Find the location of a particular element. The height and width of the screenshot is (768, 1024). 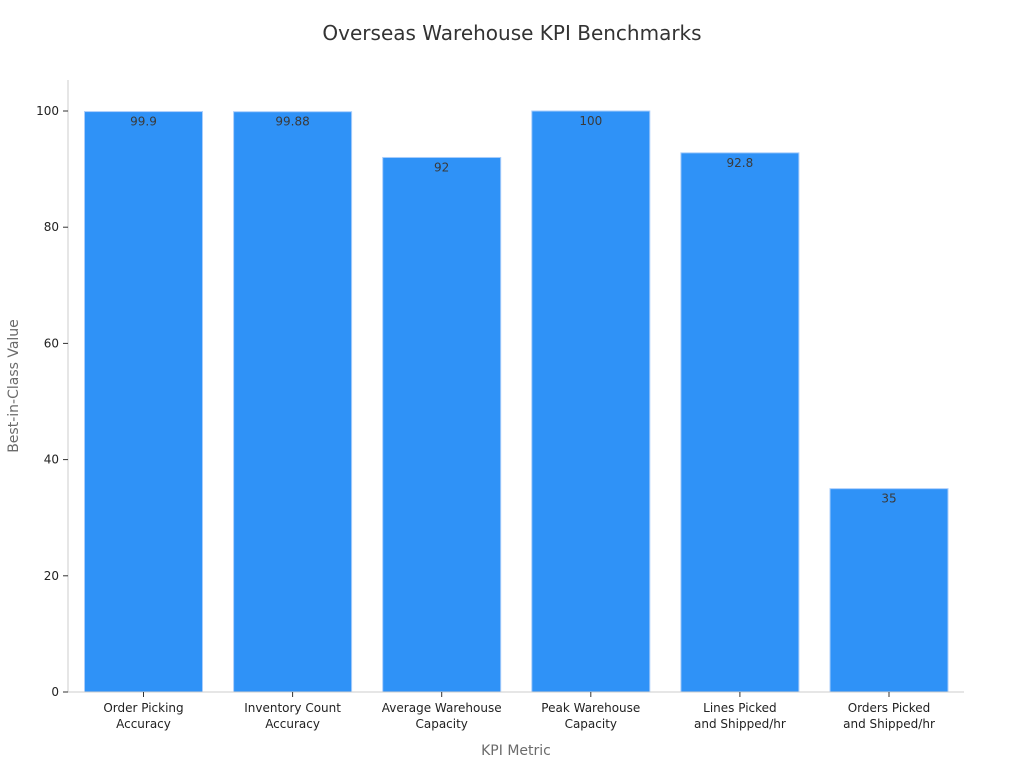

bar-value-label-2: 92 is located at coordinates (441, 167).